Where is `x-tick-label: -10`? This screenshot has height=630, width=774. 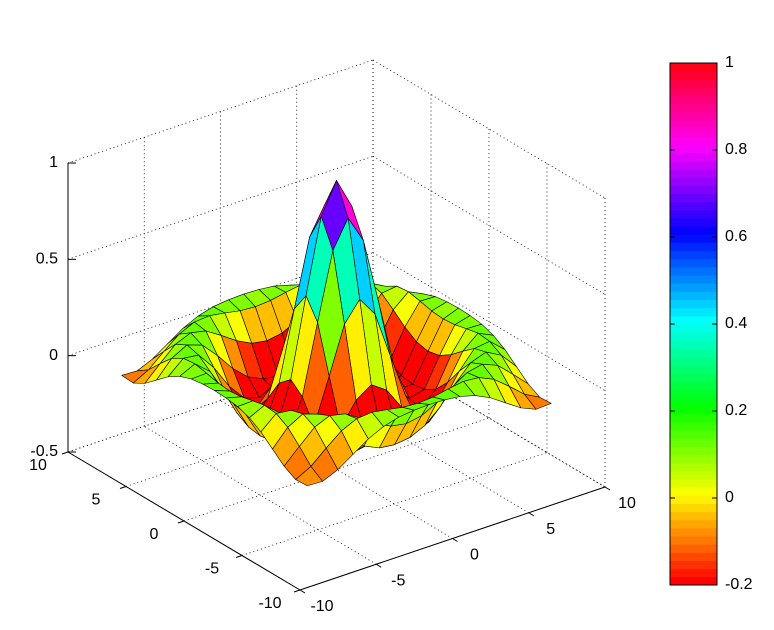 x-tick-label: -10 is located at coordinates (321, 606).